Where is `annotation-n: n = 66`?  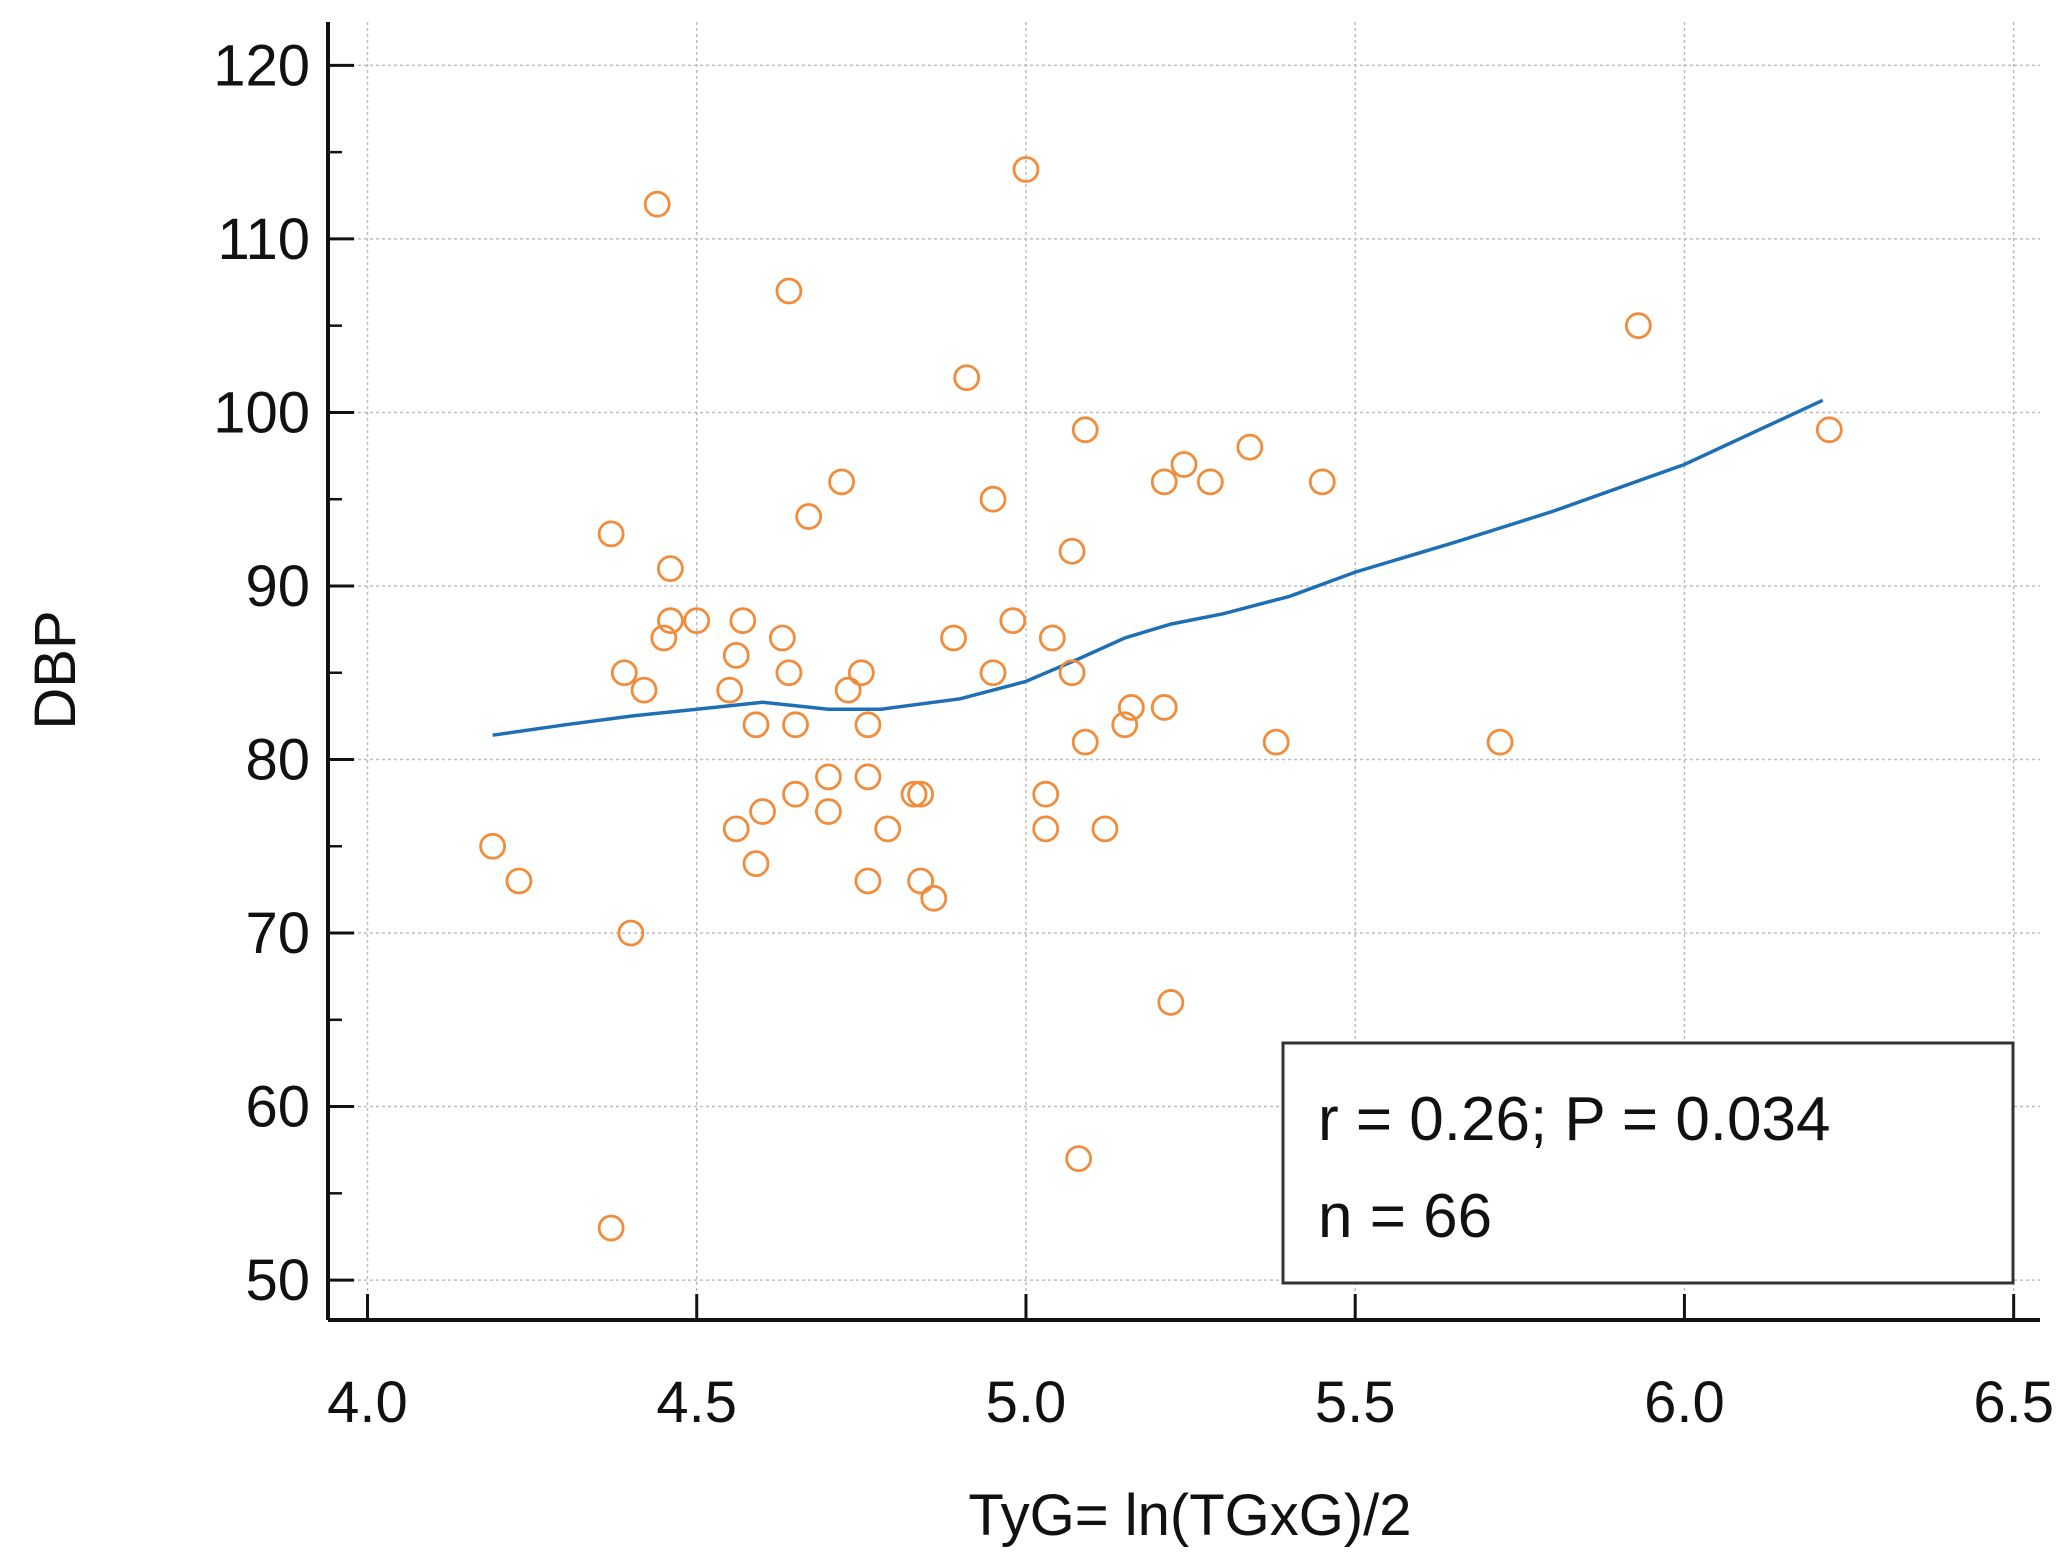
annotation-n: n = 66 is located at coordinates (1405, 1216).